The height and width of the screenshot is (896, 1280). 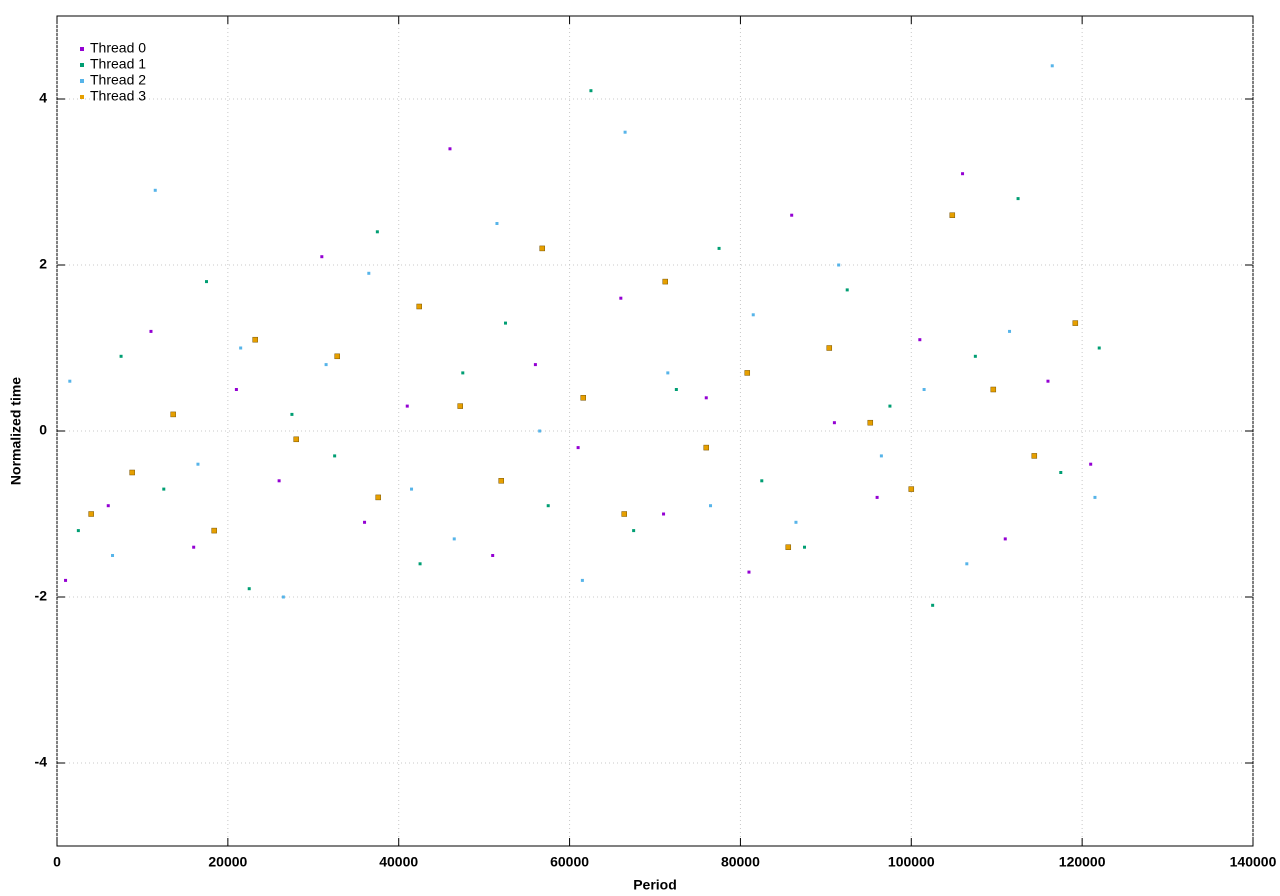 What do you see at coordinates (1253, 862) in the screenshot?
I see `x-tick-label: 140000` at bounding box center [1253, 862].